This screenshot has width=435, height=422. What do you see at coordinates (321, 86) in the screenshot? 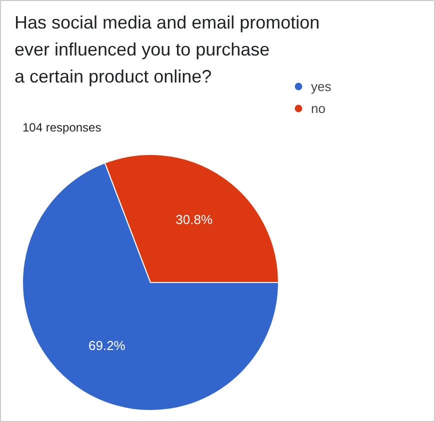
I see `legend-label: yes` at bounding box center [321, 86].